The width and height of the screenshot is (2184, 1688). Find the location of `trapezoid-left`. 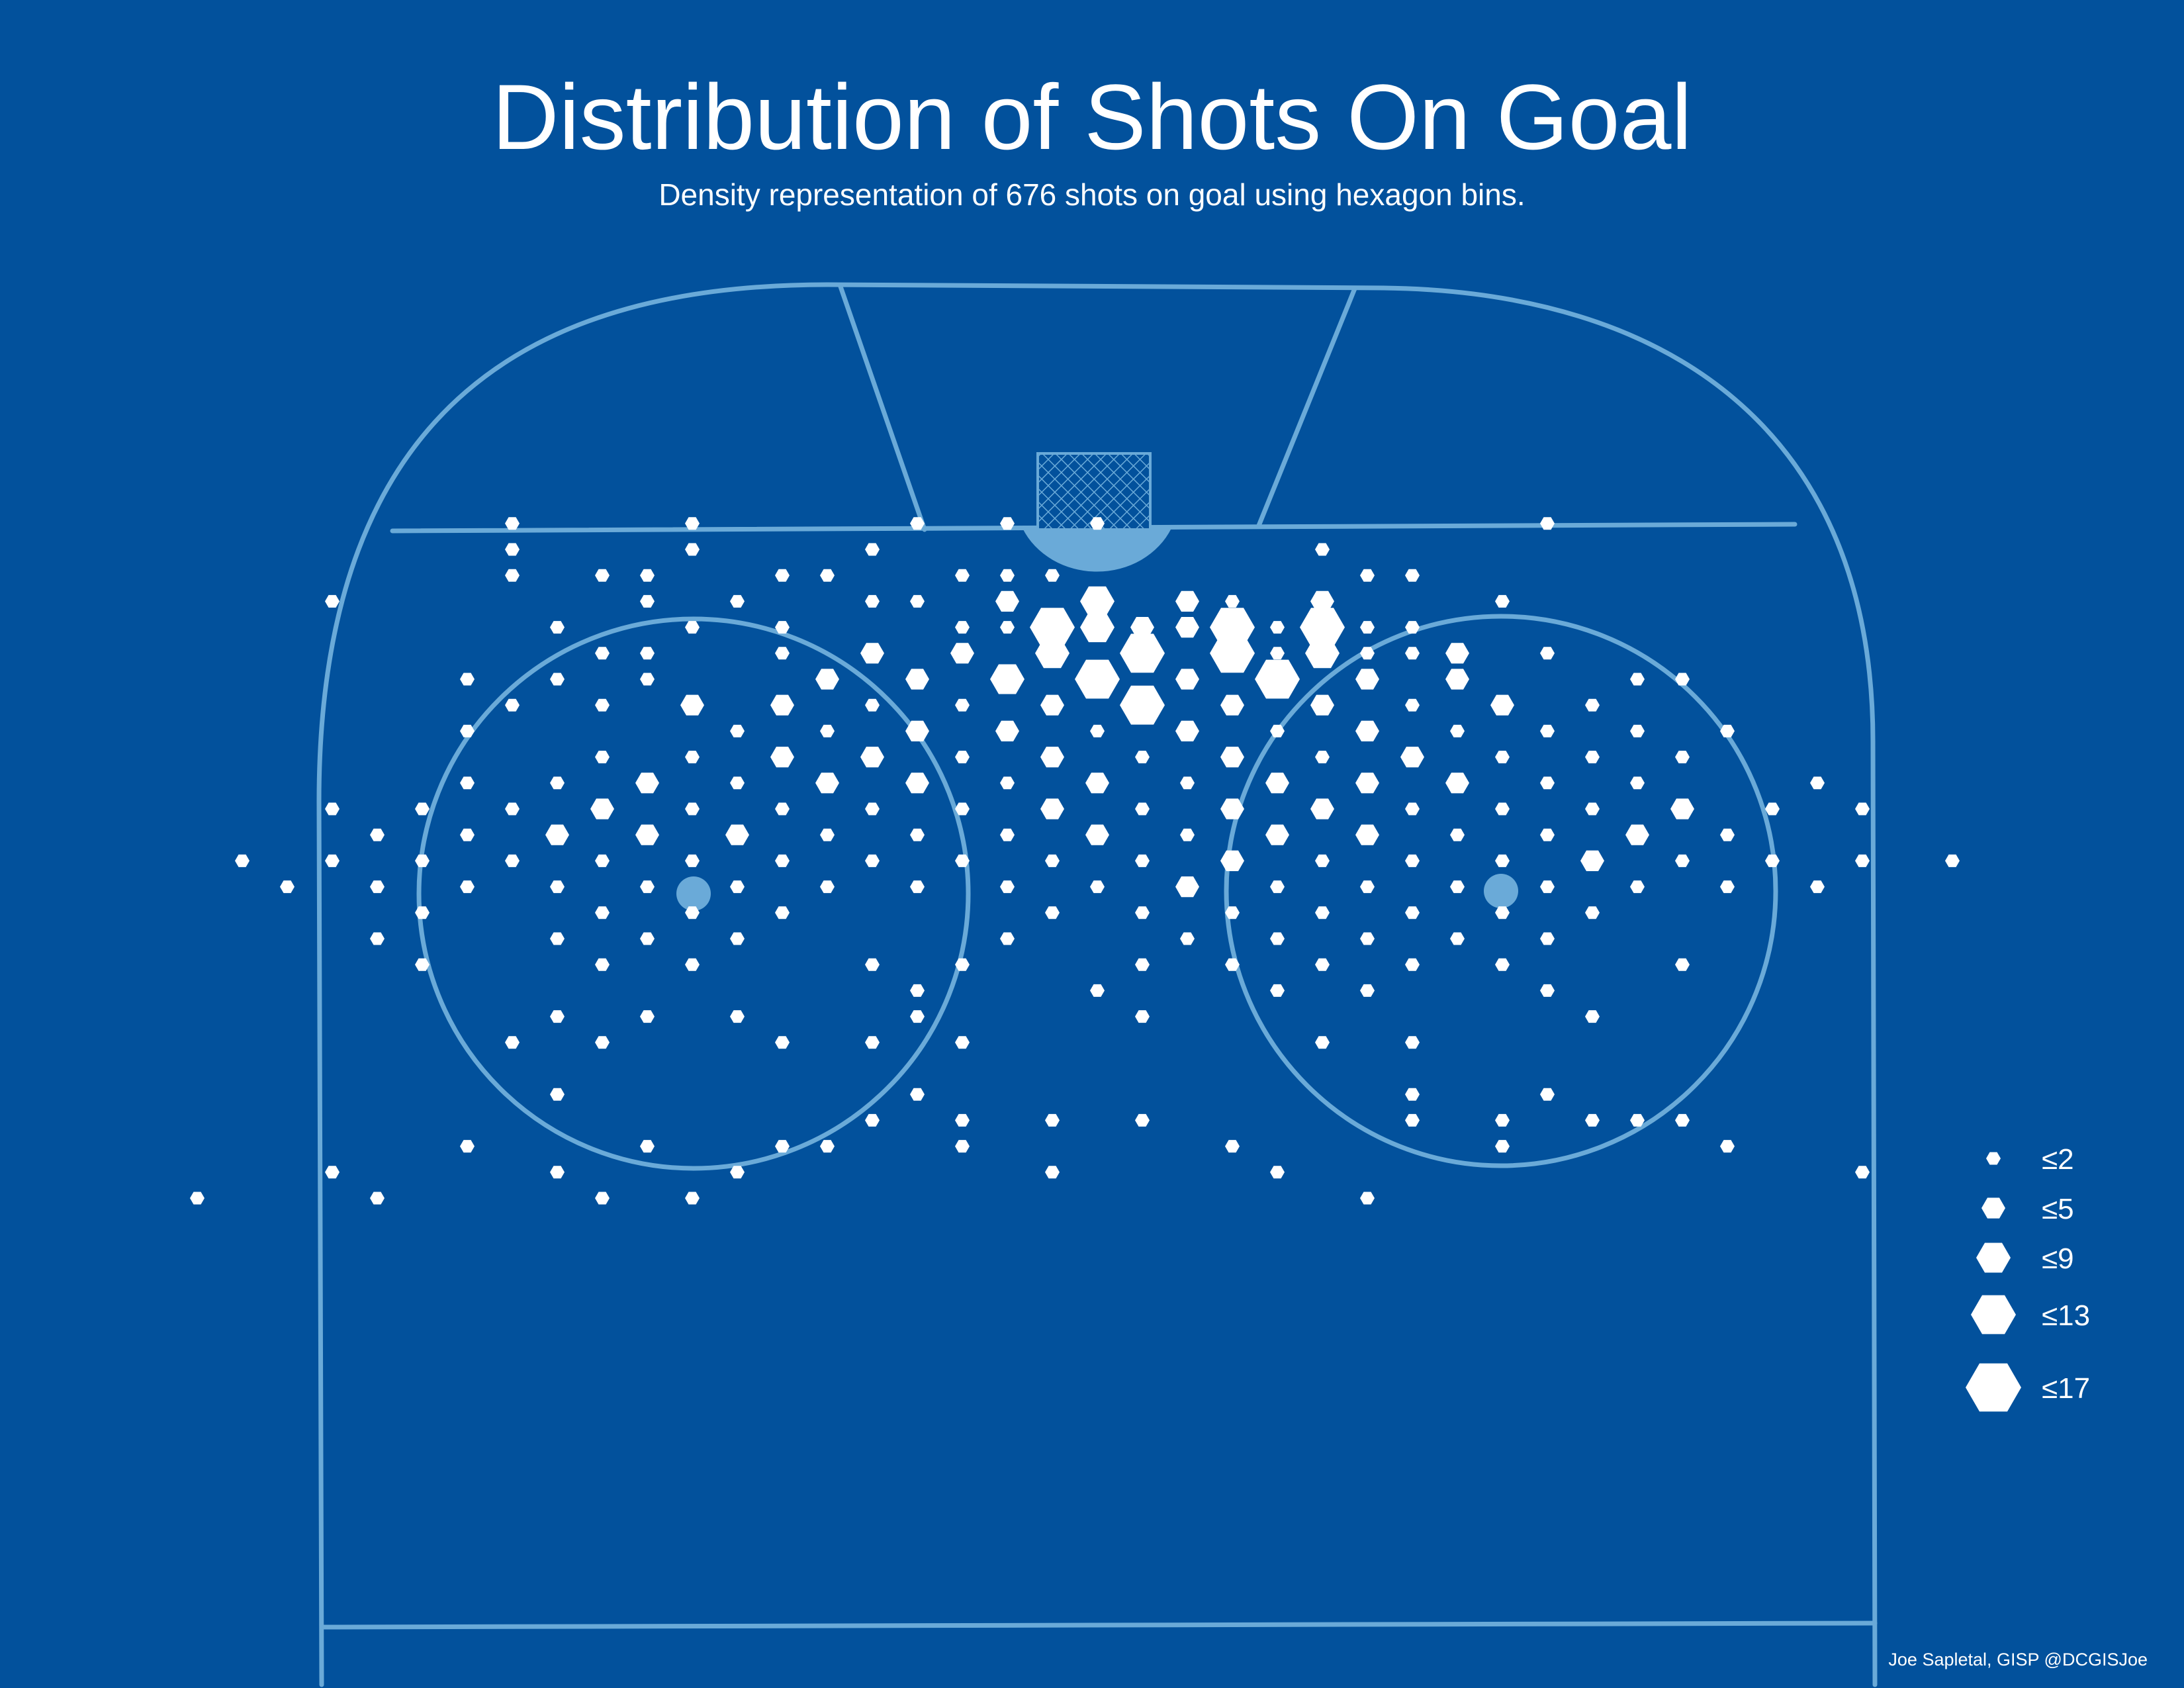

trapezoid-left is located at coordinates (883, 408).